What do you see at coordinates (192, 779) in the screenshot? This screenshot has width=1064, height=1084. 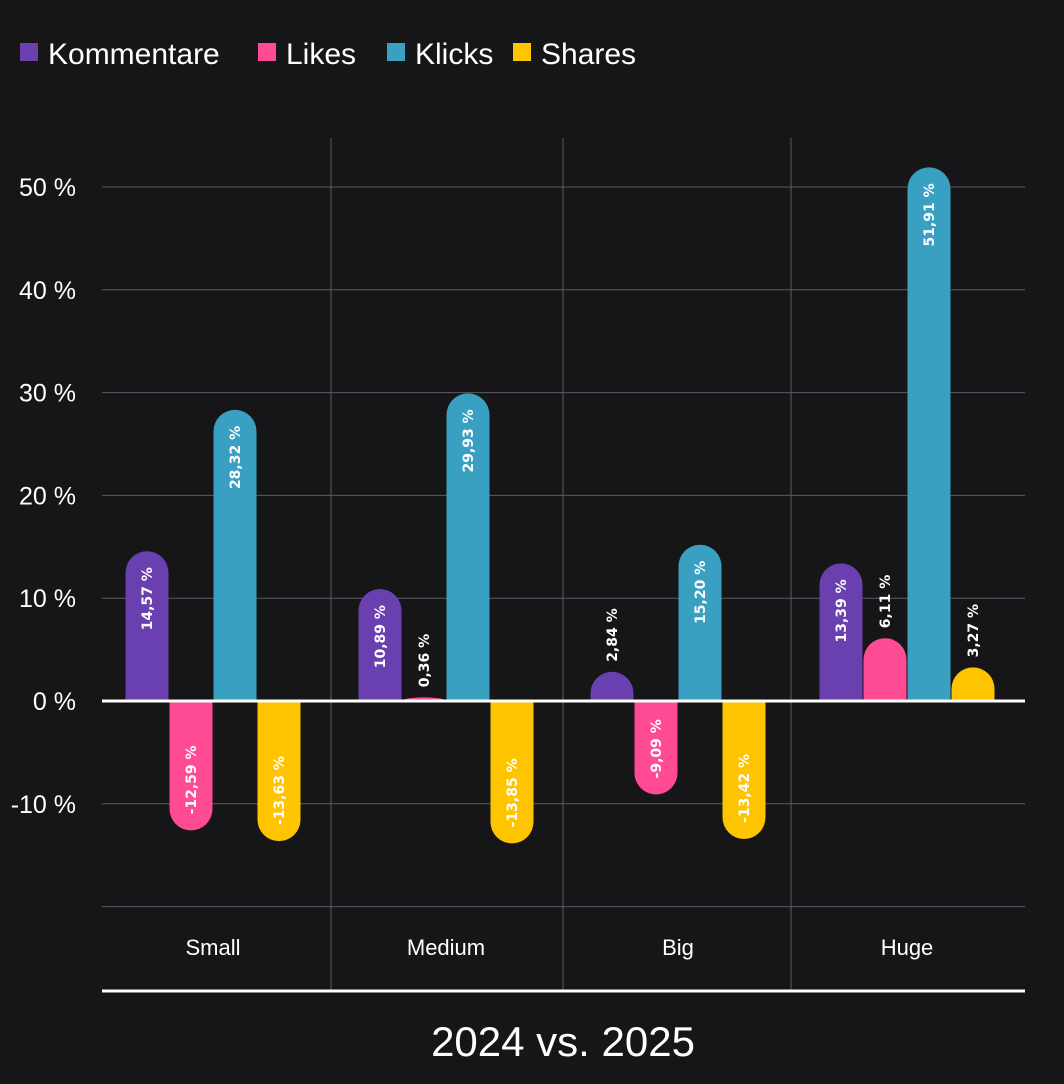 I see `value-label-likes-small: -12,59 %` at bounding box center [192, 779].